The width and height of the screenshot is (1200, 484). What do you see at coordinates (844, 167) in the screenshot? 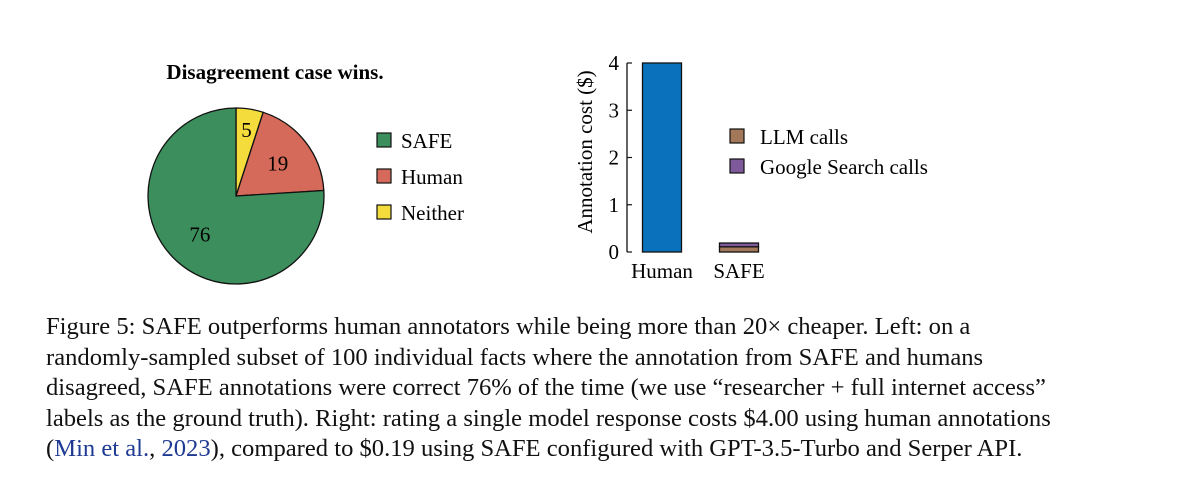
I see `legend-label-google-search-calls: Google Search calls` at bounding box center [844, 167].